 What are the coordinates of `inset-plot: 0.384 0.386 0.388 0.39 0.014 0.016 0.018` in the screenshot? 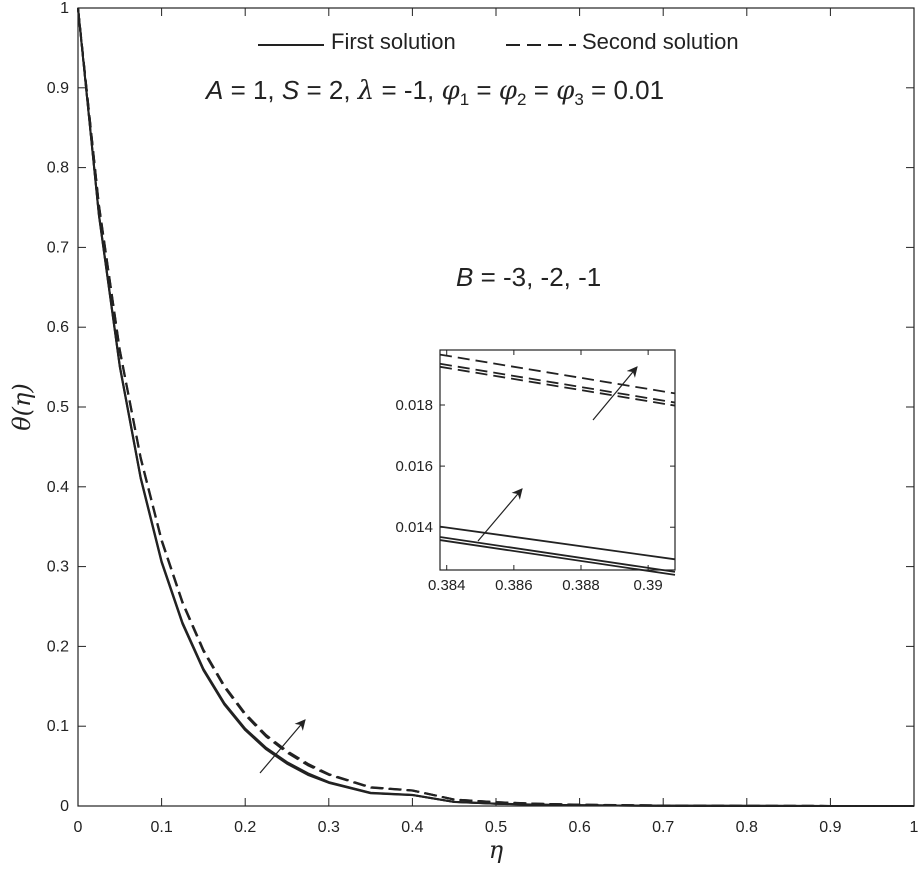 It's located at (535, 471).